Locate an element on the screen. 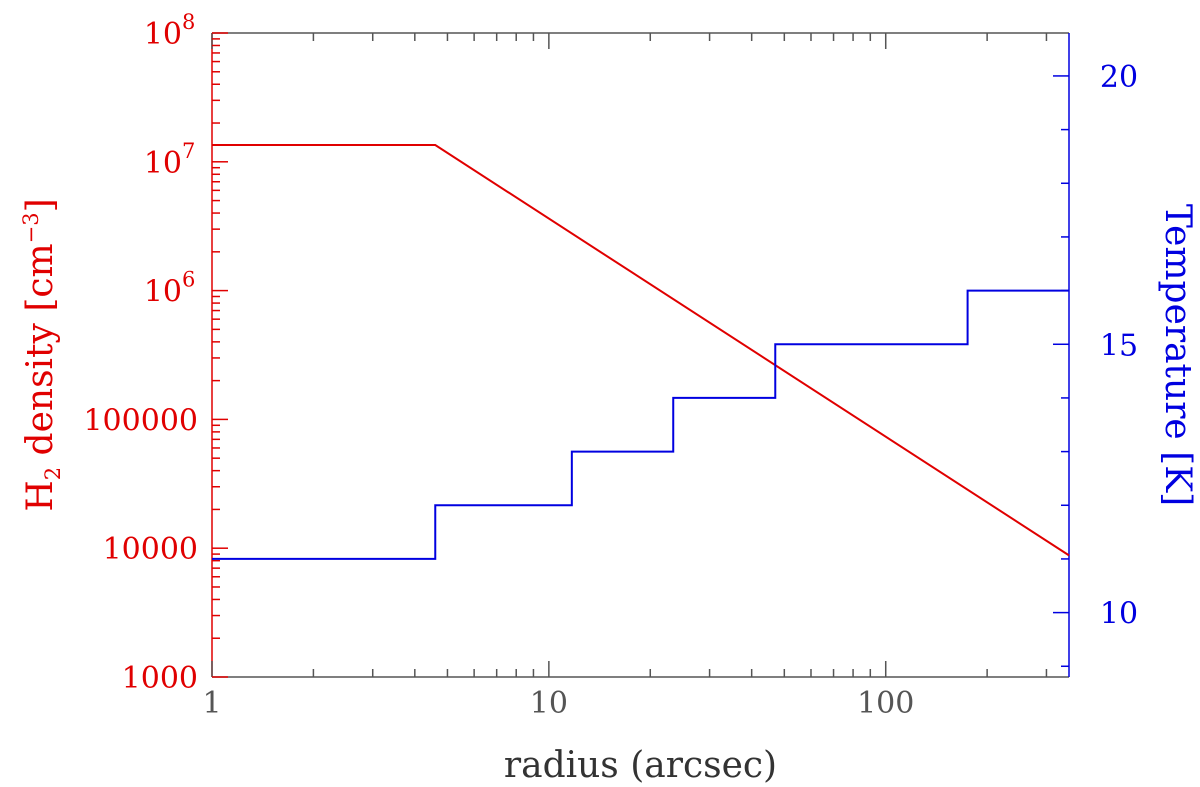 This screenshot has width=1200, height=787. x-tick-label: 10 is located at coordinates (549, 703).